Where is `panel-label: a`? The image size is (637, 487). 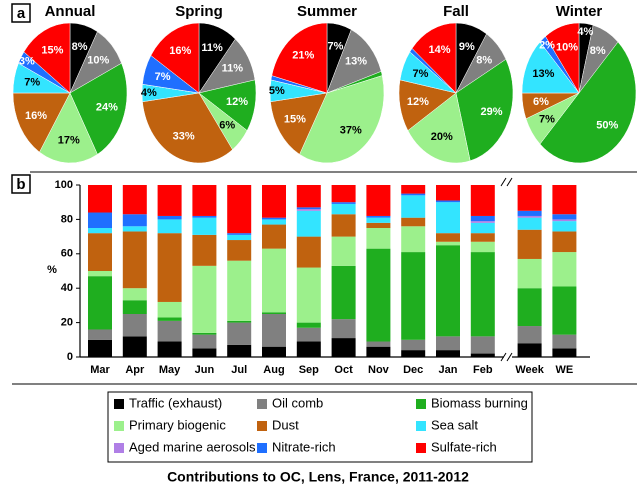 panel-label: a is located at coordinates (21, 13).